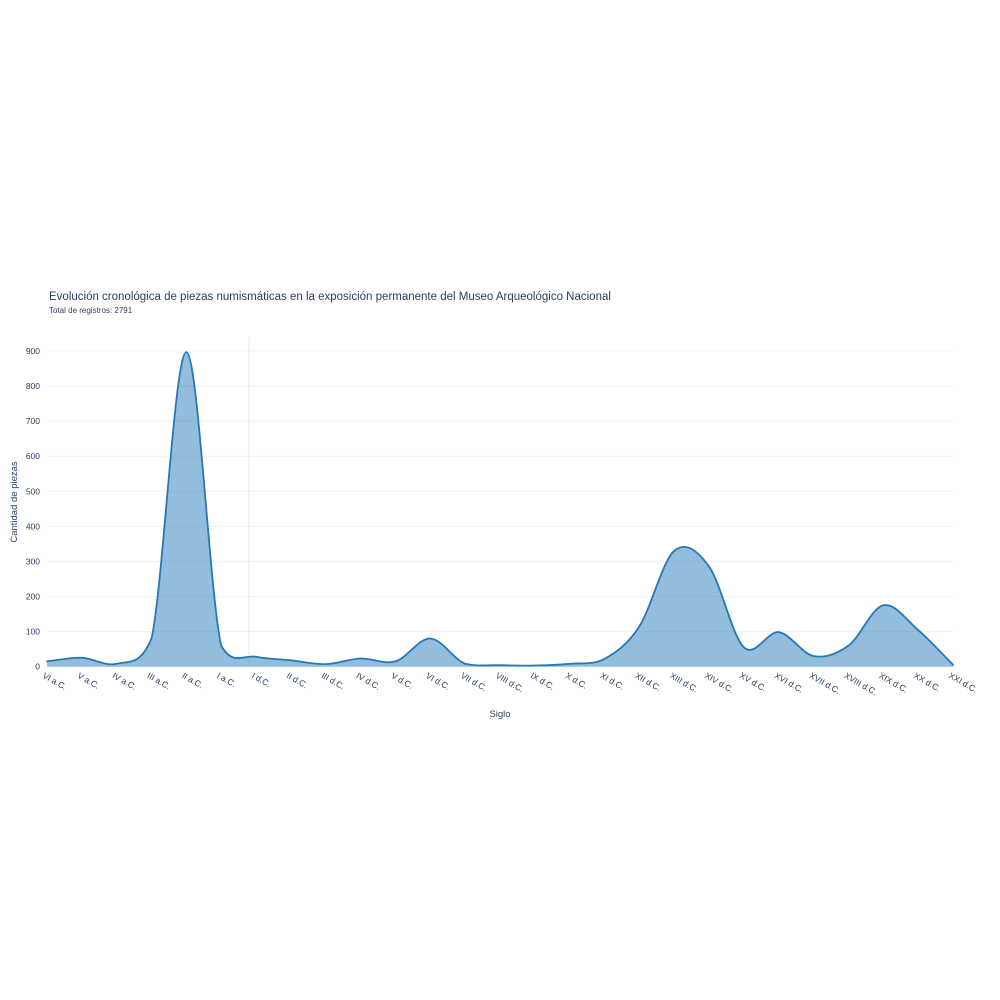 This screenshot has height=1000, width=1000. I want to click on x-tick-label: XVII d.C., so click(825, 683).